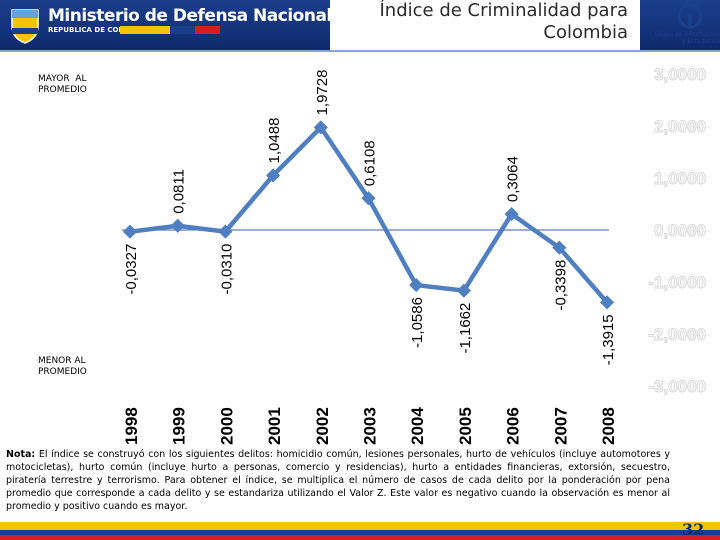  I want to click on data-label: 1,9728, so click(322, 93).